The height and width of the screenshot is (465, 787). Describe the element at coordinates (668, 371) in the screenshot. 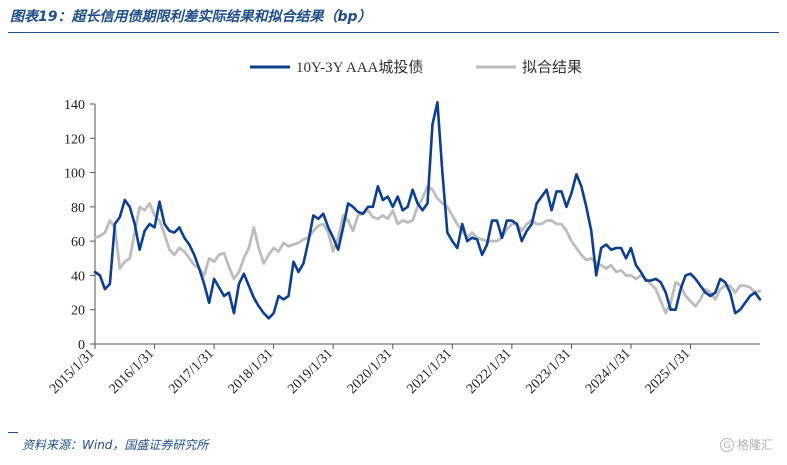

I see `x-tick-label: 2025/1/31` at that location.